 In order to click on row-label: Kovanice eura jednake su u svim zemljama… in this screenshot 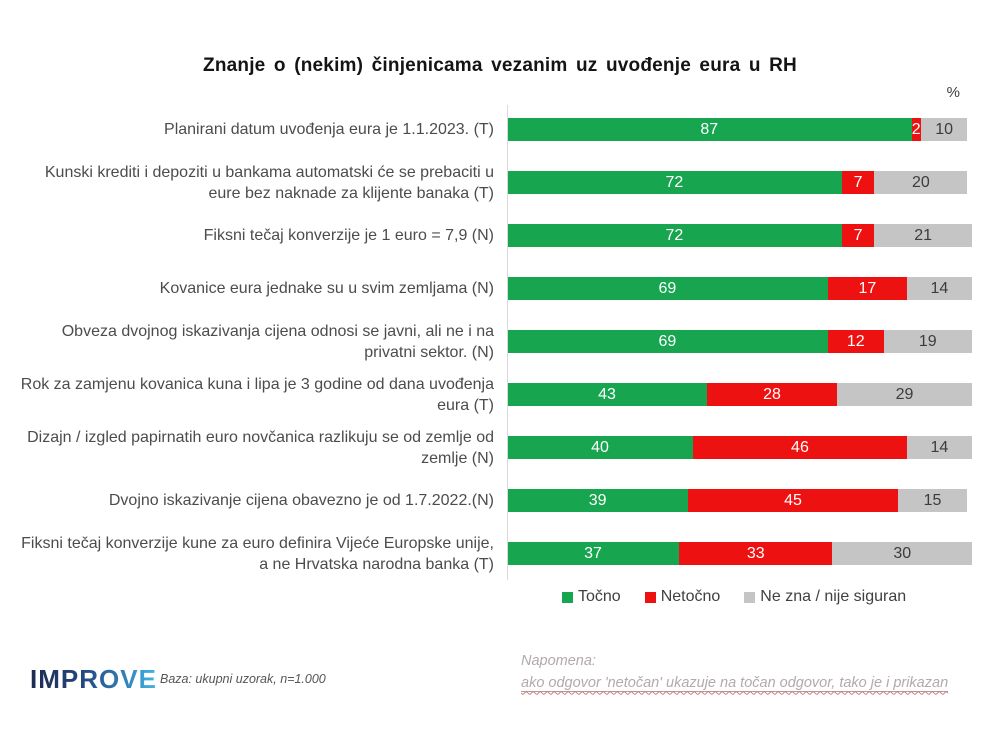, I will do `click(326, 288)`.